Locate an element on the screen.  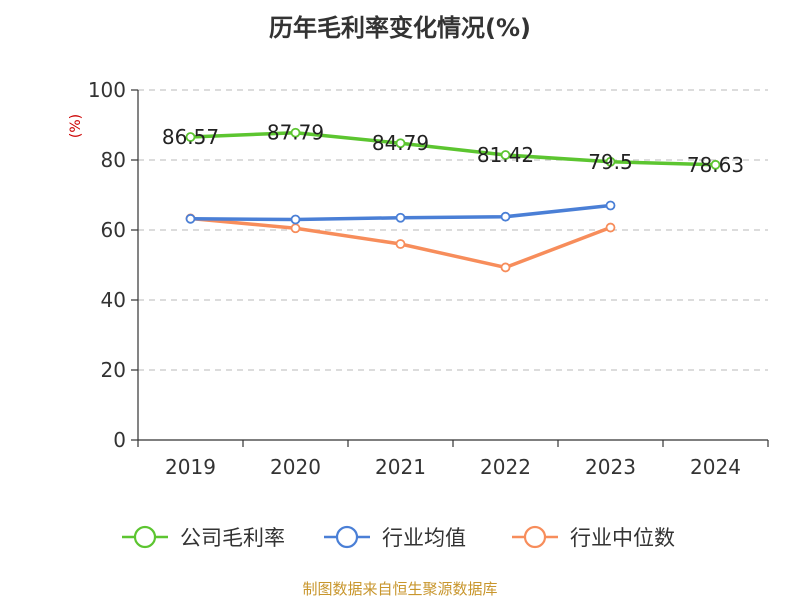
y-axis-label: (%) is located at coordinates (76, 126).